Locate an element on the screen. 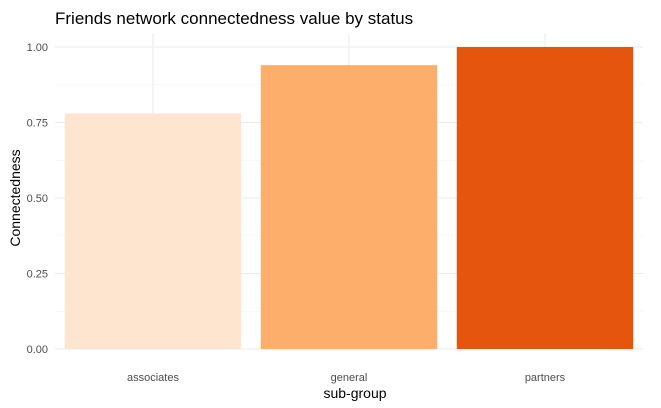 Image resolution: width=661 pixels, height=408 pixels. x-tick-label: general is located at coordinates (349, 378).